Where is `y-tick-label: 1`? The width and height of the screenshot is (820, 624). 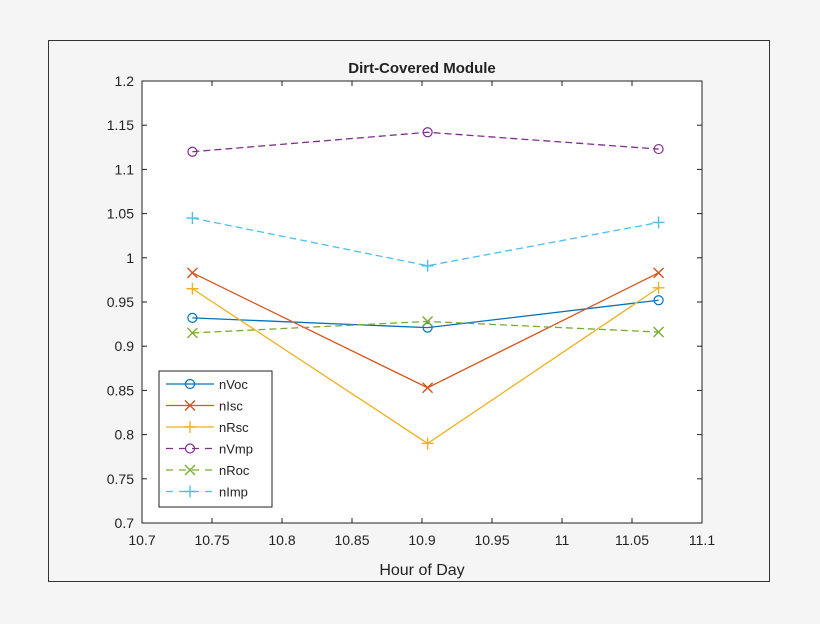 y-tick-label: 1 is located at coordinates (130, 258).